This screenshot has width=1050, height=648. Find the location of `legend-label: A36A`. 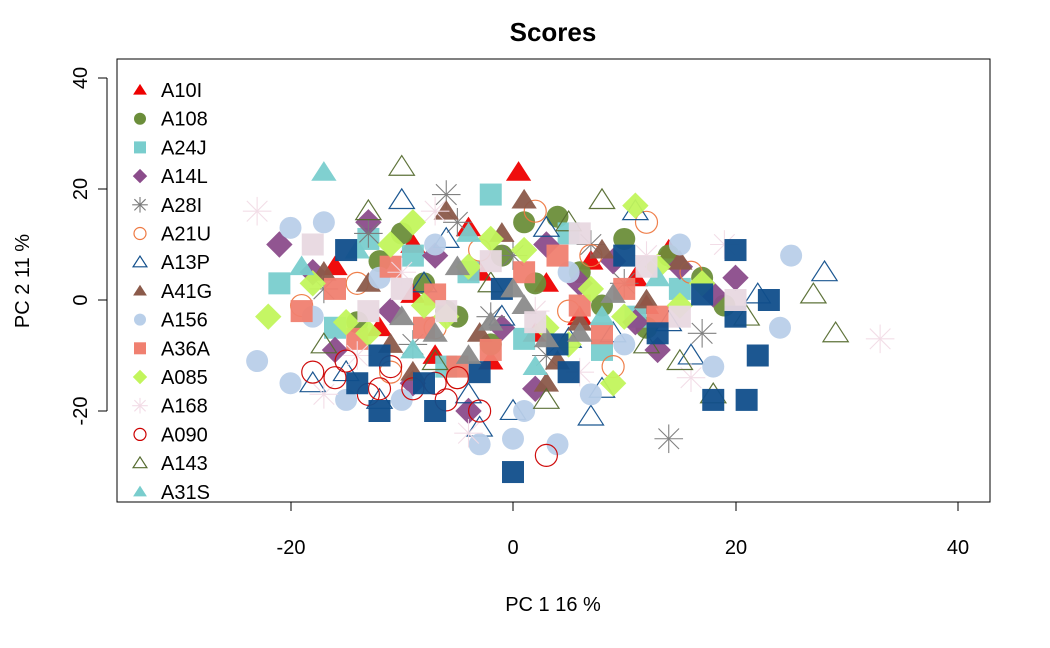

legend-label: A36A is located at coordinates (186, 349).